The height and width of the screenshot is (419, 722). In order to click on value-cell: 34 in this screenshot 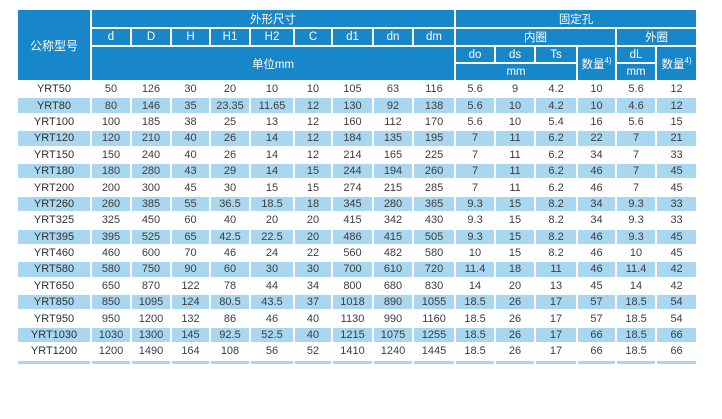, I will do `click(597, 154)`.